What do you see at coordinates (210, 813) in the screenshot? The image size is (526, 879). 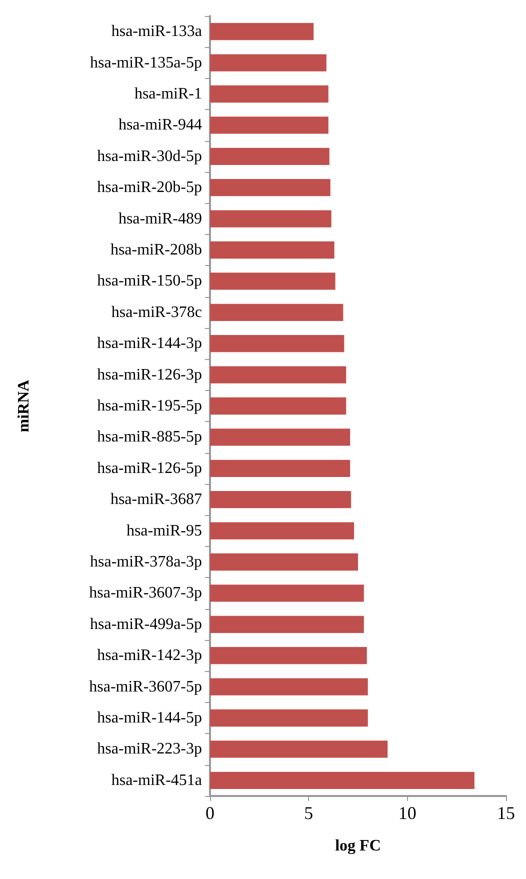 I see `x-tick-label: 0` at bounding box center [210, 813].